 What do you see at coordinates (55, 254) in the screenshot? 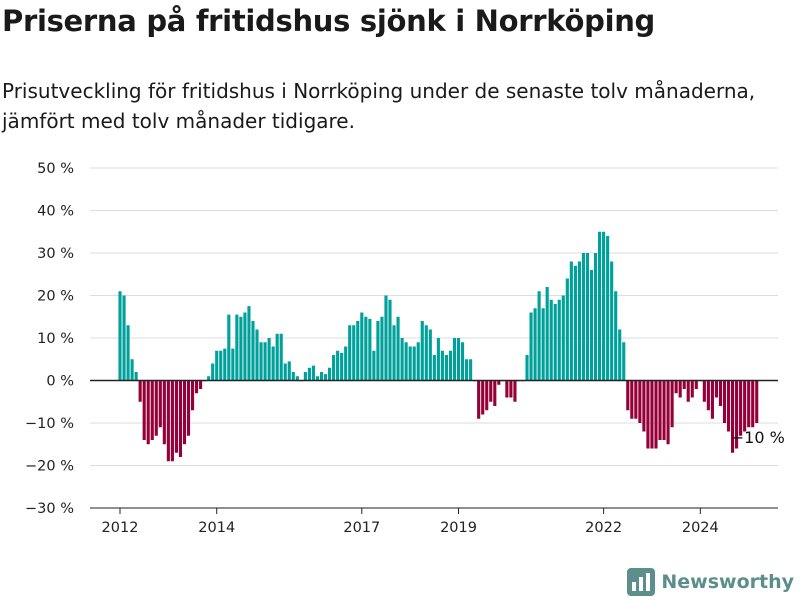
I see `y-tick-label: 30 %` at bounding box center [55, 254].